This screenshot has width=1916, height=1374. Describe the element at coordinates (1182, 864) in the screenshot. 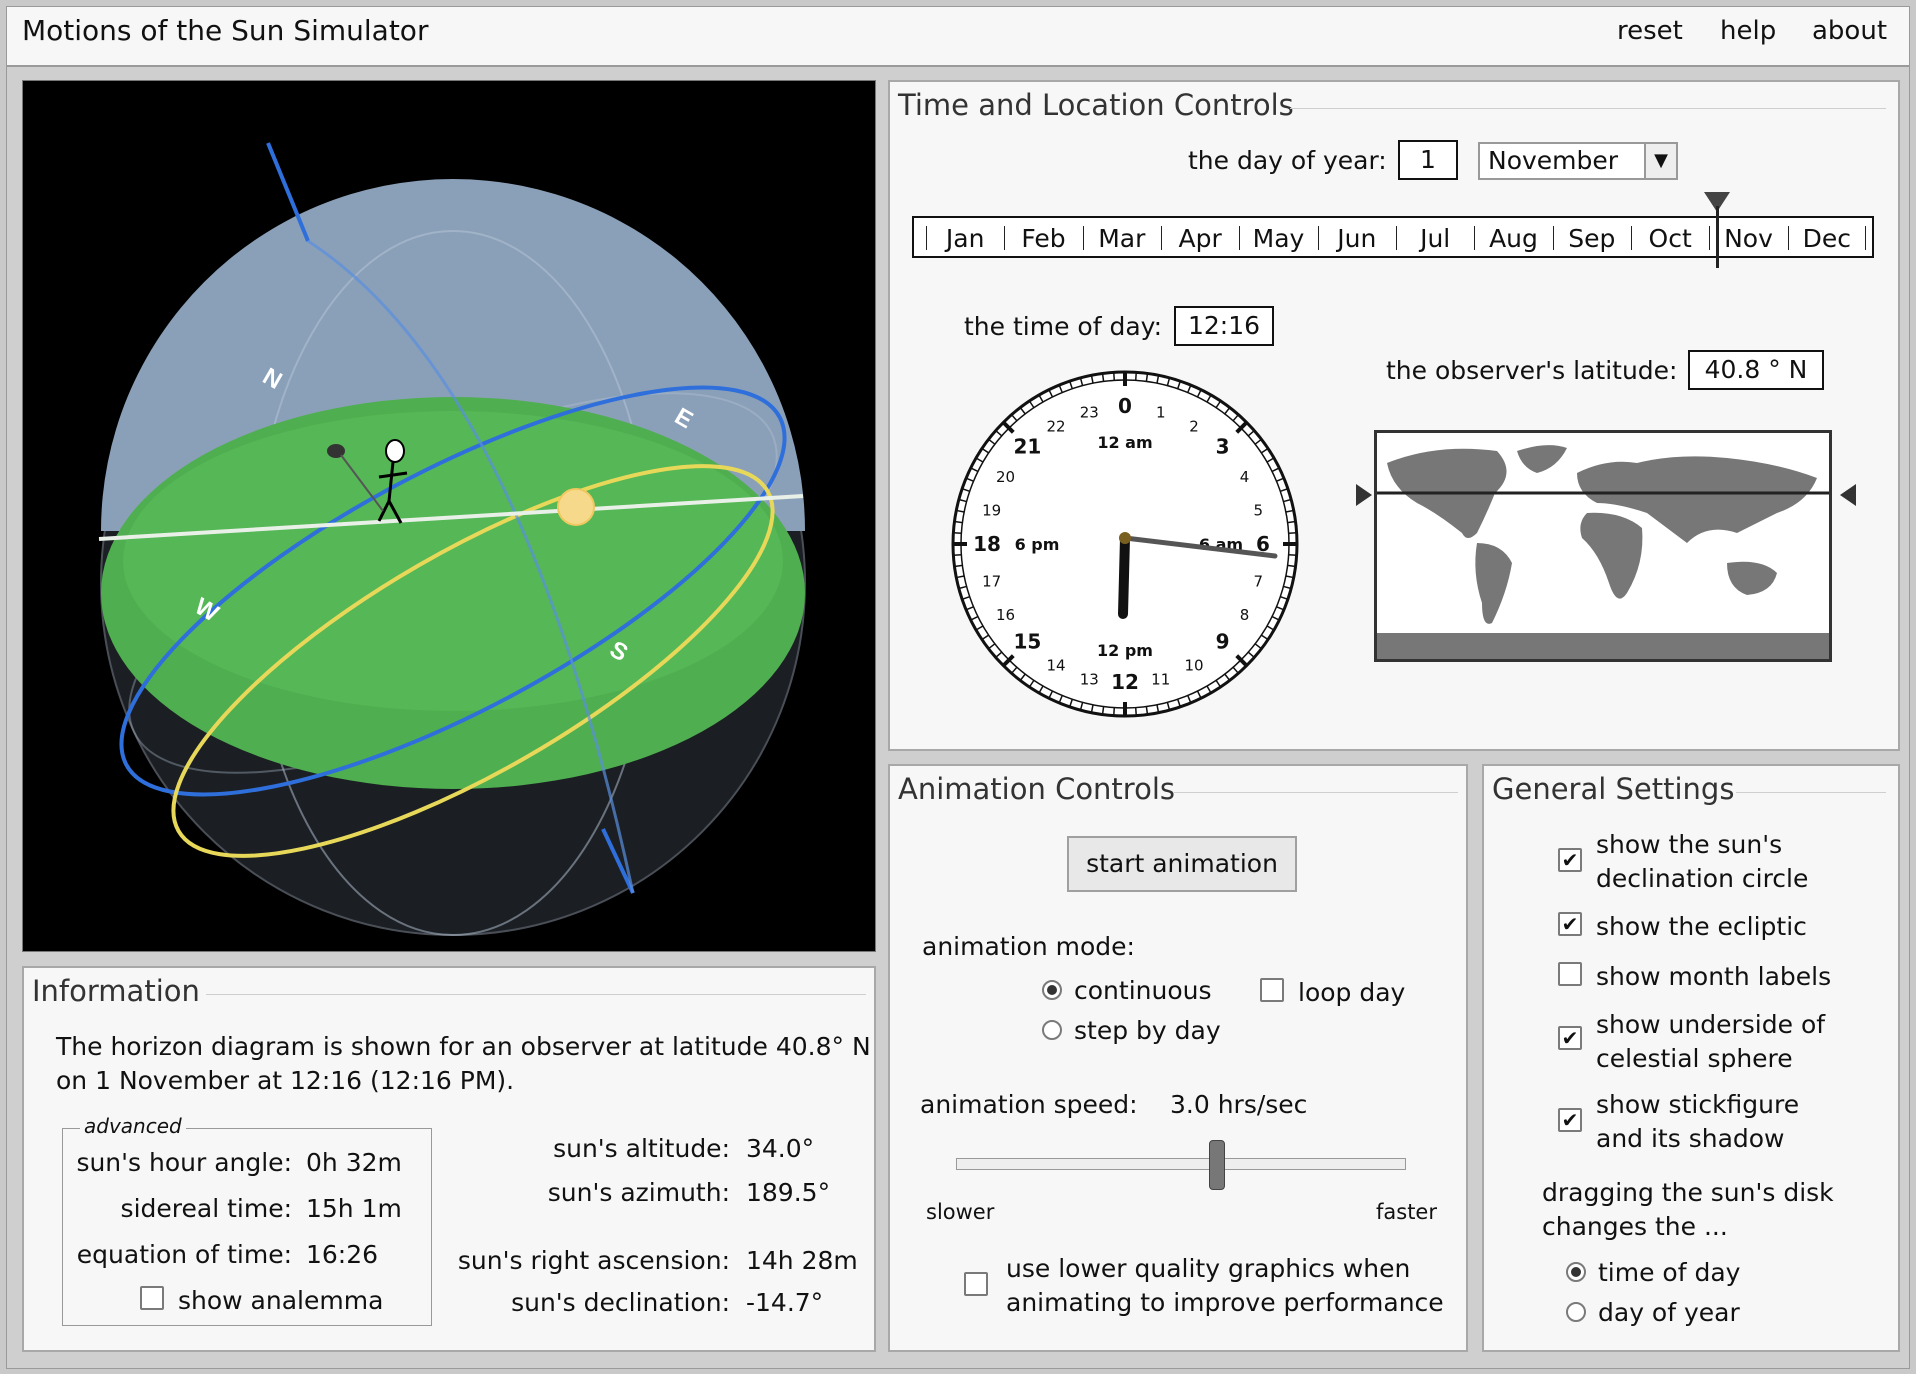

I see `start-animation-button: start animation` at that location.